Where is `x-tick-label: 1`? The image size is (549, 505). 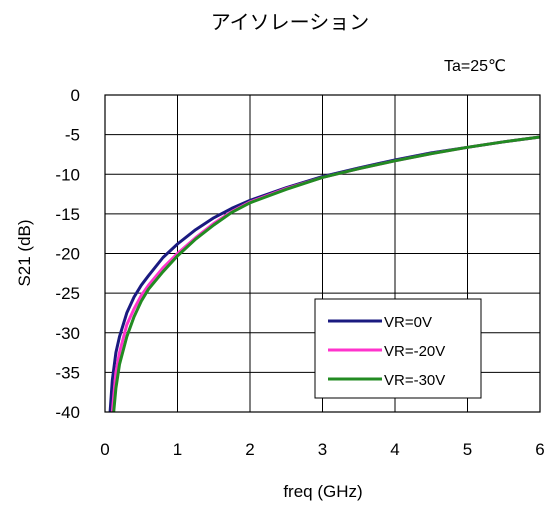 x-tick-label: 1 is located at coordinates (177, 449).